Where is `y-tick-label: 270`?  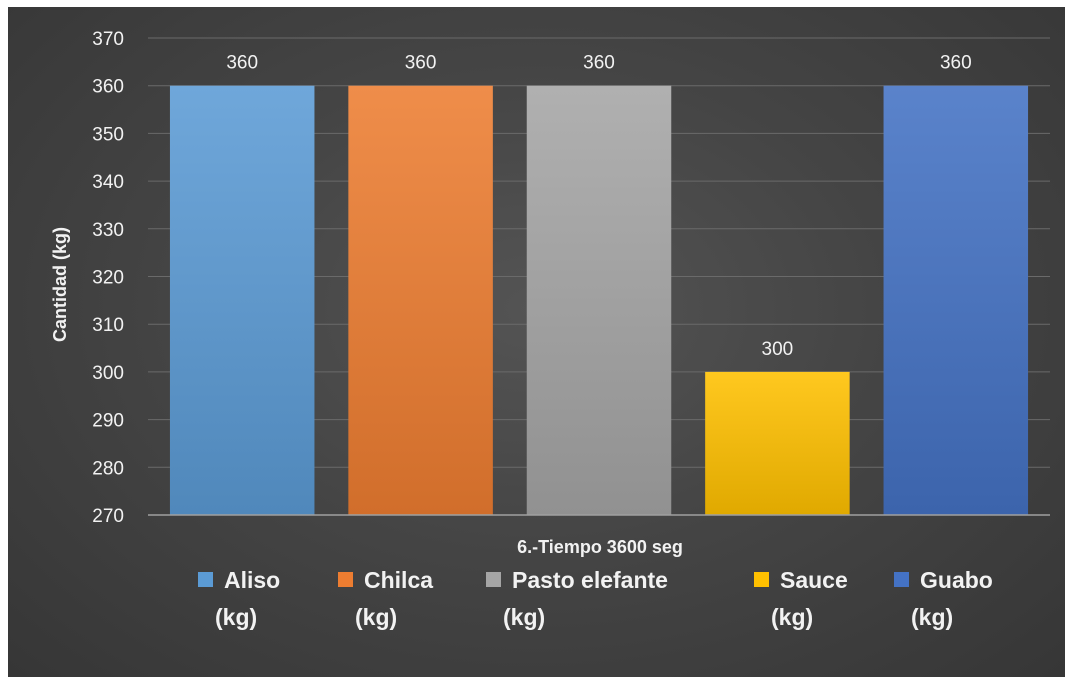 y-tick-label: 270 is located at coordinates (108, 516).